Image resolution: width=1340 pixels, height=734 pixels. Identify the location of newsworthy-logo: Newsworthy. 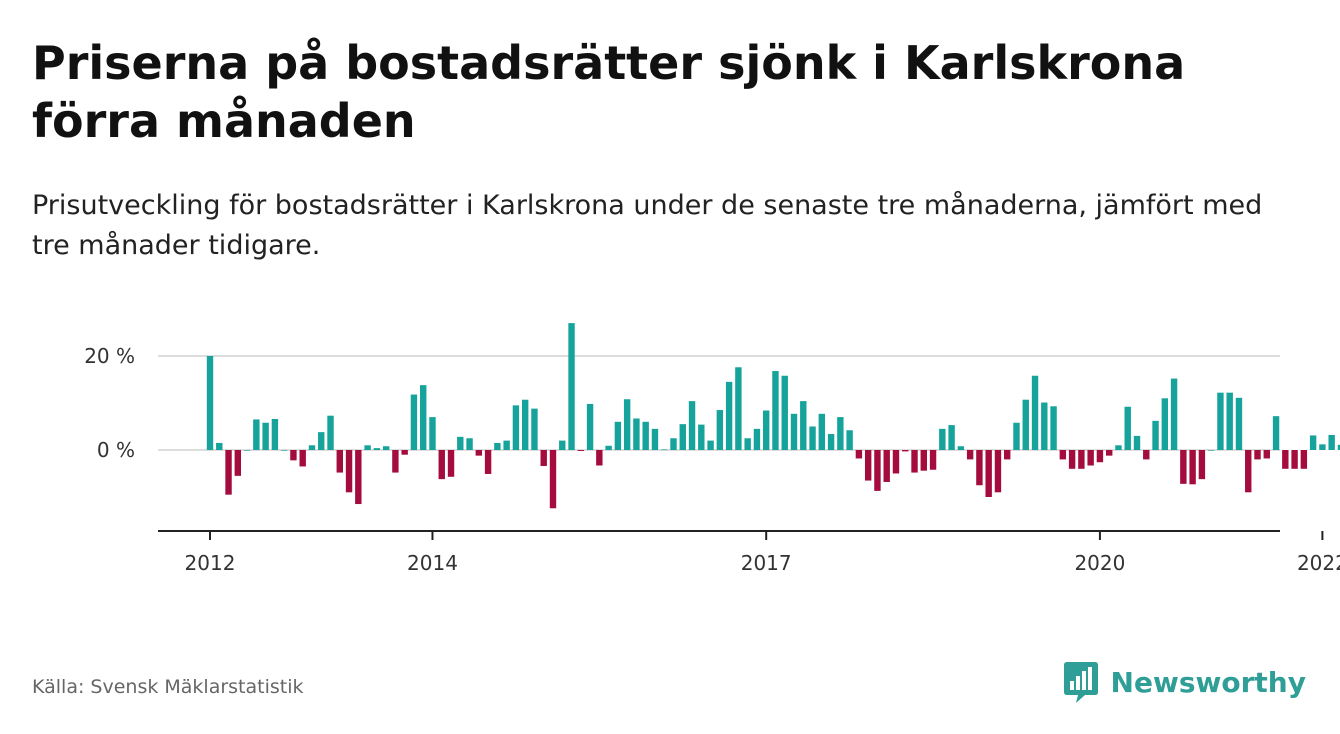
(1184, 682).